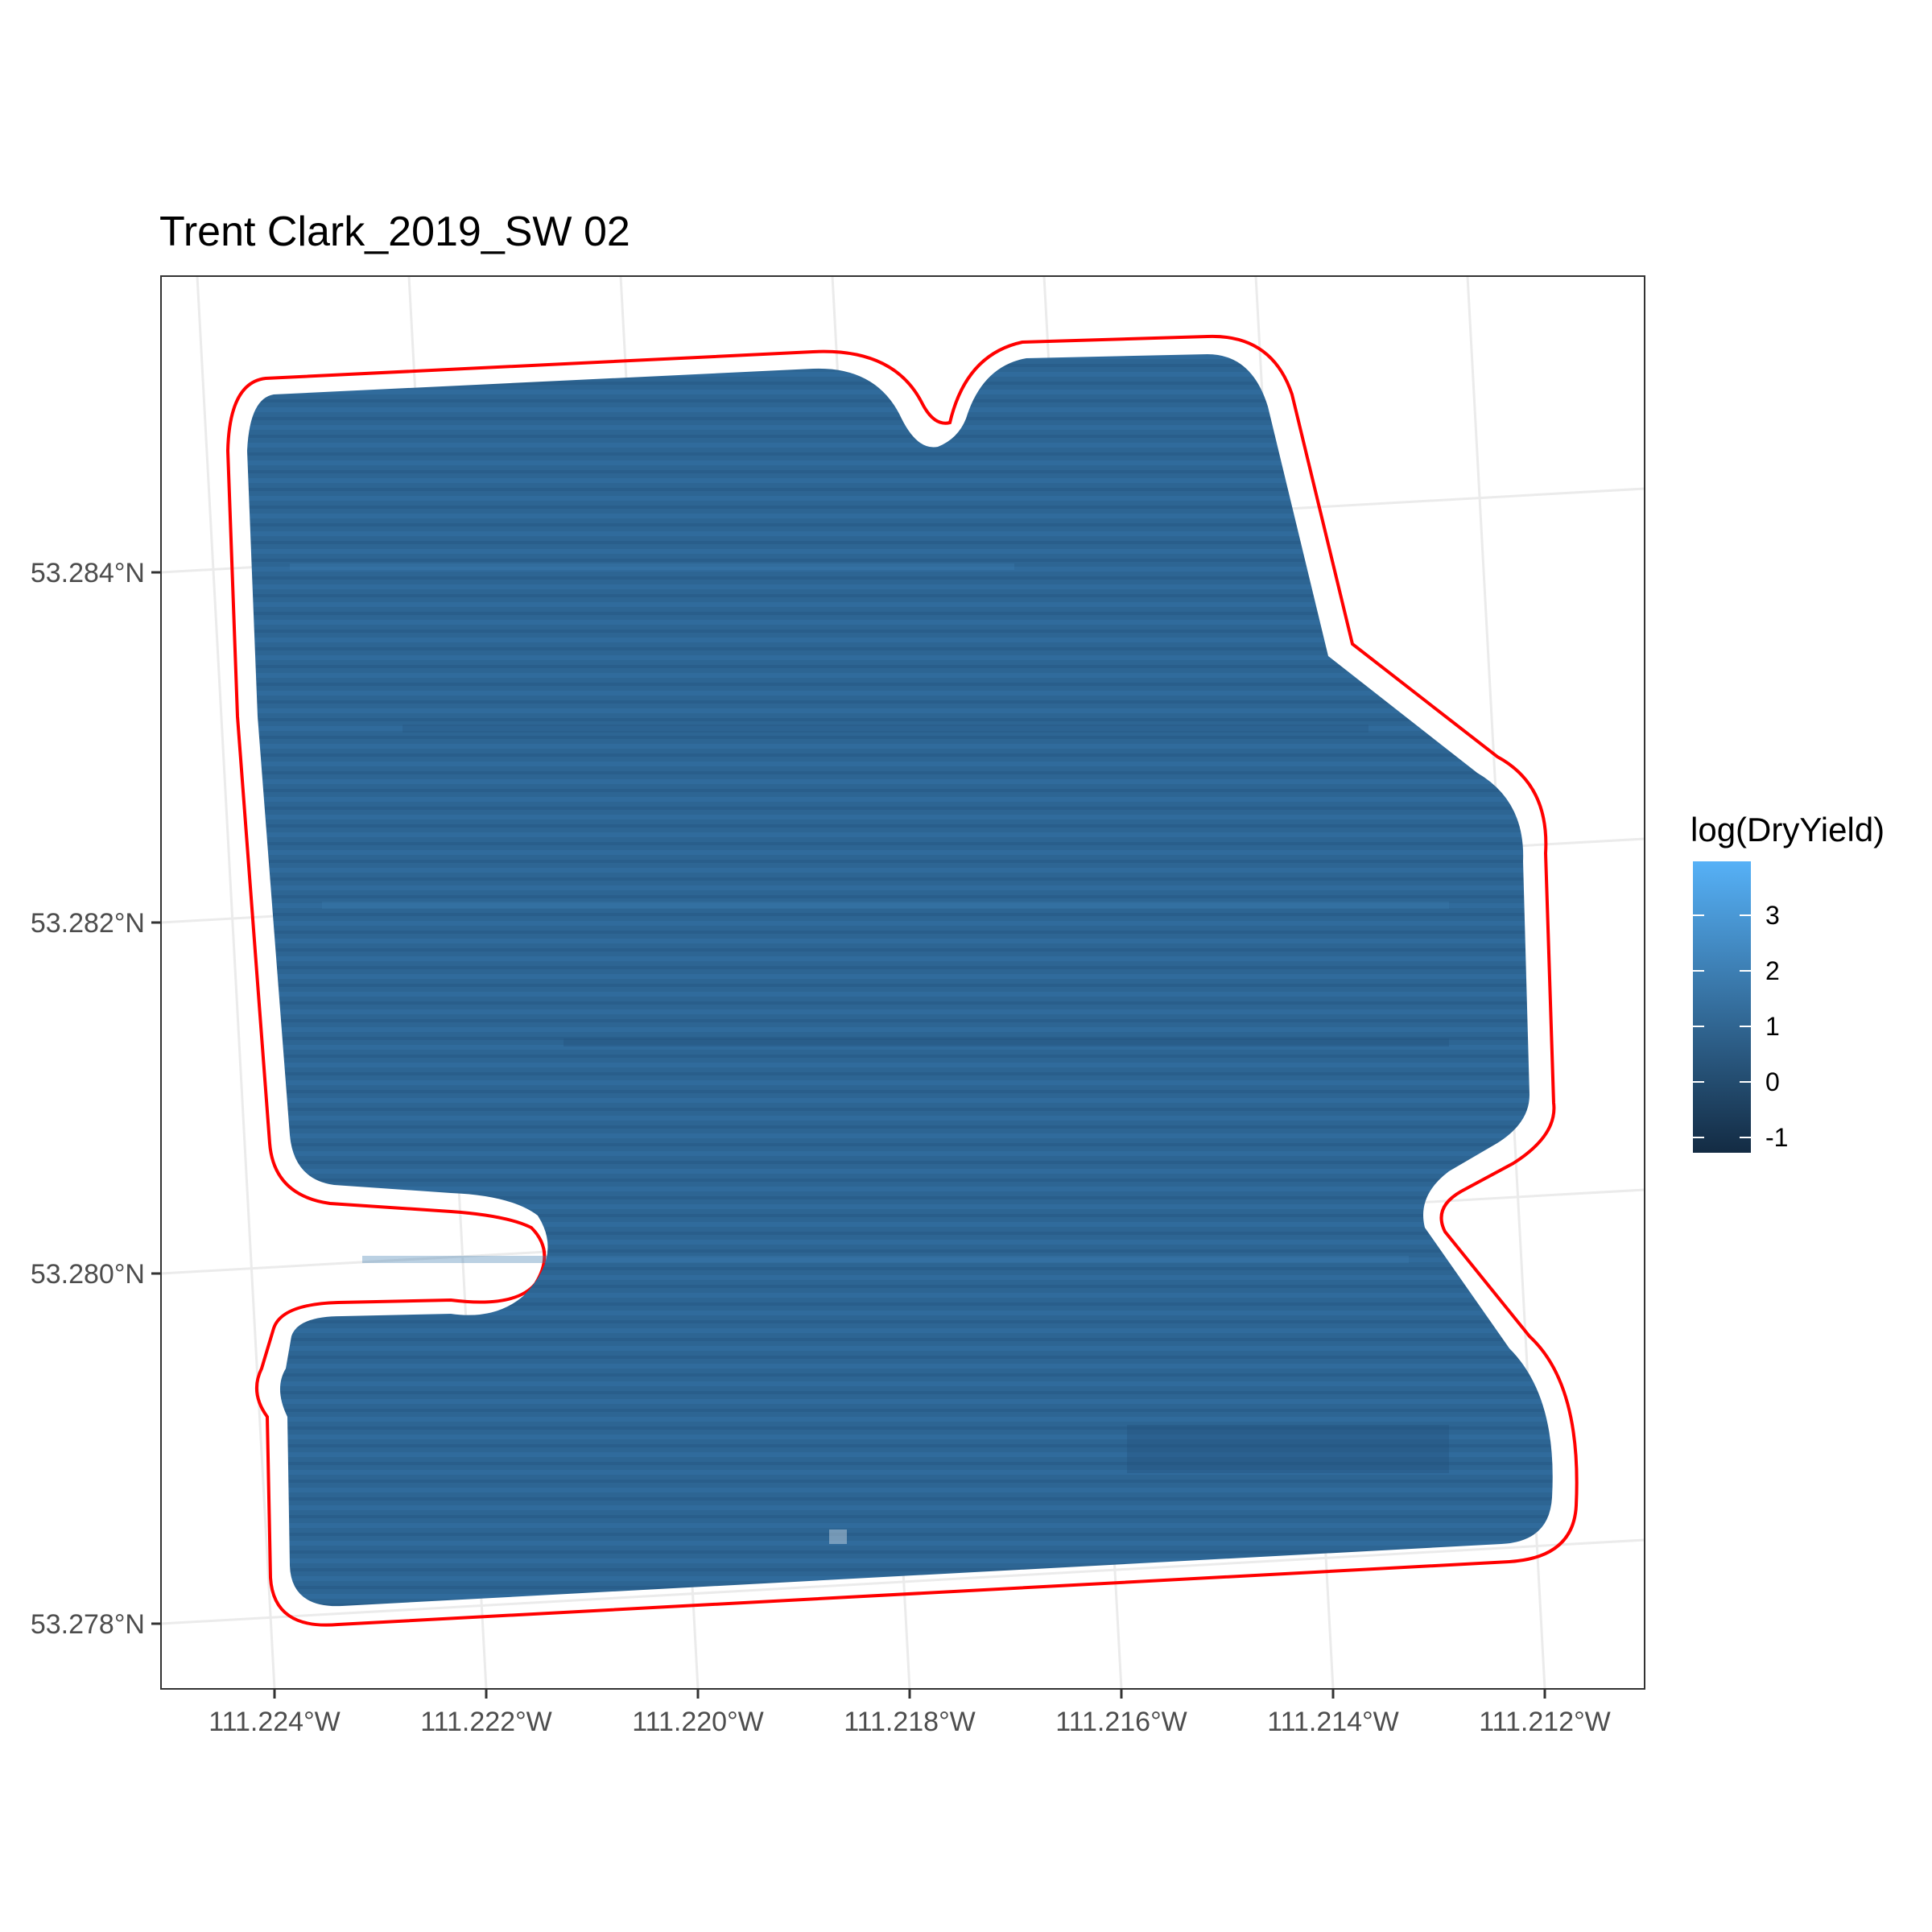 This screenshot has width=1932, height=1932. I want to click on legend-label: 2, so click(1772, 970).